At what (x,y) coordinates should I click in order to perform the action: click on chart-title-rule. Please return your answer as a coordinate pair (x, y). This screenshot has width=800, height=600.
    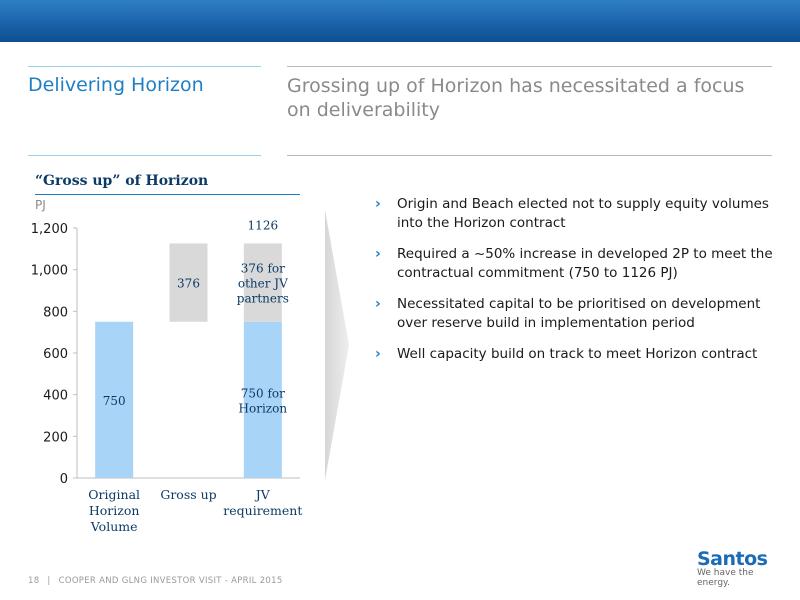
    Looking at the image, I should click on (167, 194).